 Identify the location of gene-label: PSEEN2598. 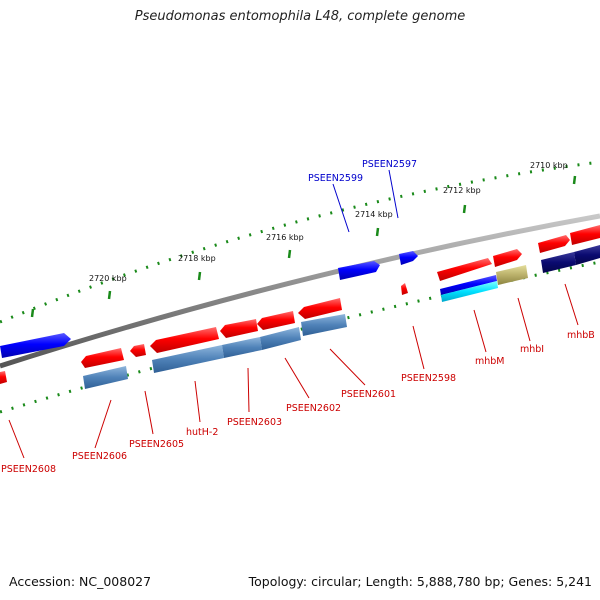
(428, 378).